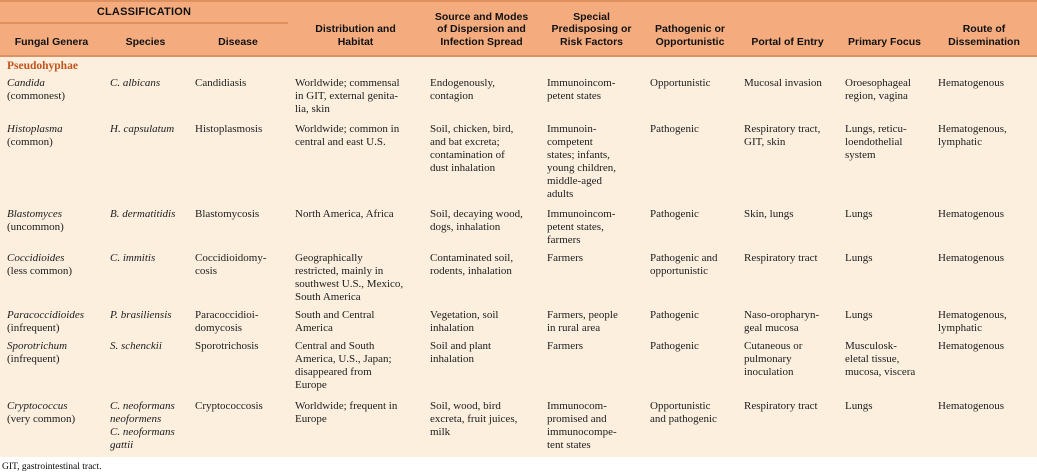 Image resolution: width=1037 pixels, height=474 pixels. What do you see at coordinates (238, 366) in the screenshot?
I see `cell-disease: Sporotrichosis` at bounding box center [238, 366].